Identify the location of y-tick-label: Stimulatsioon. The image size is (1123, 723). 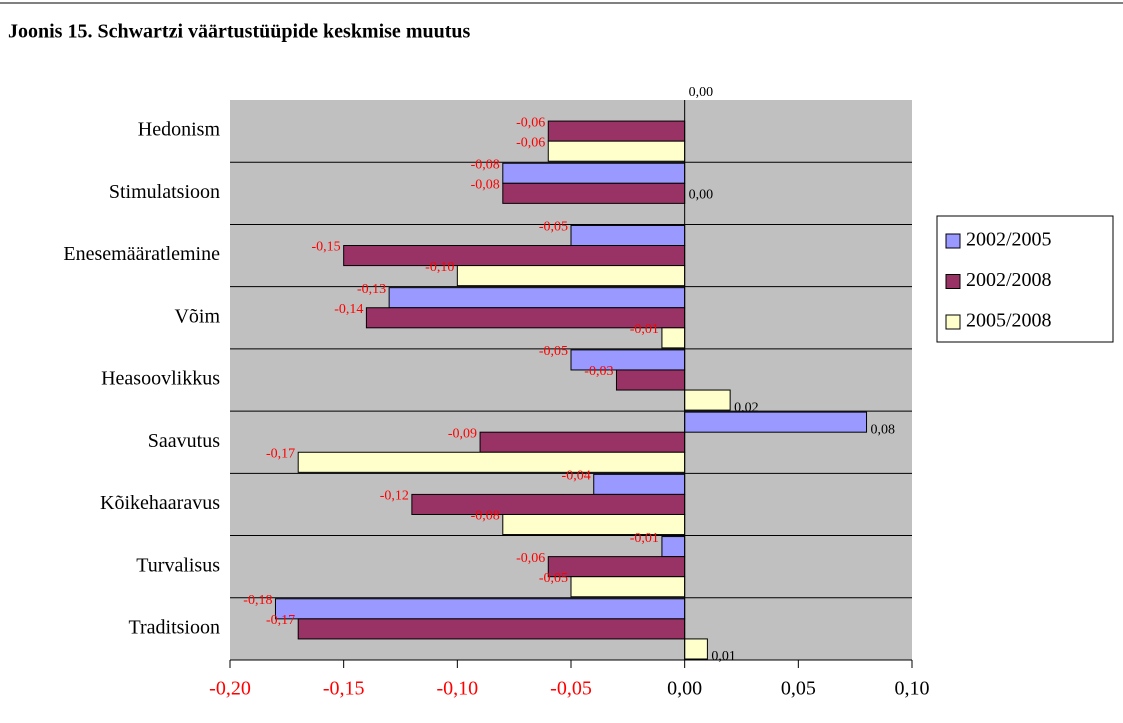
(164, 192).